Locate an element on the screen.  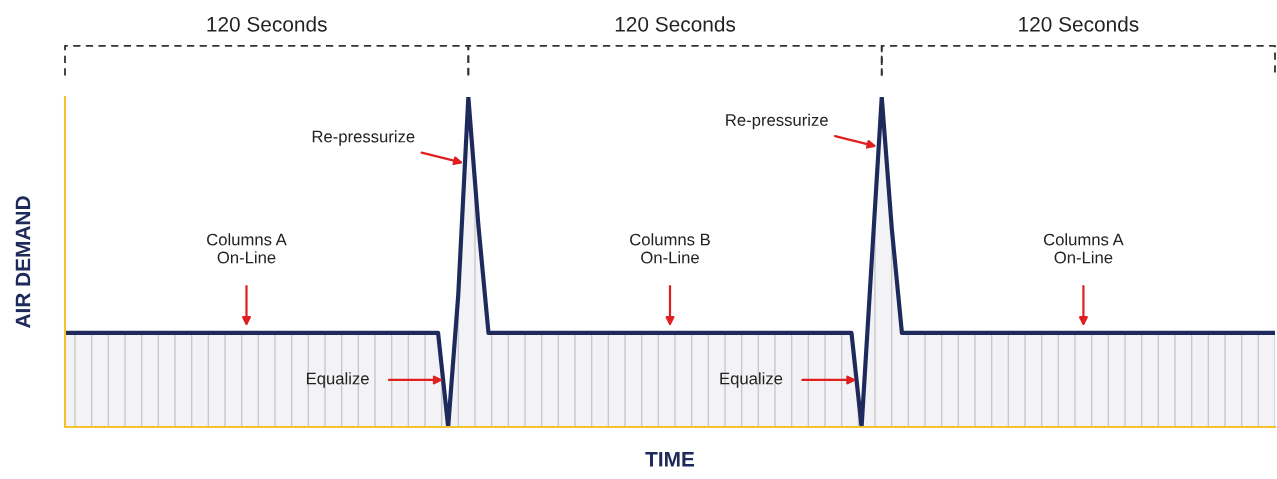
y-axis-title: AIR DEMAND is located at coordinates (23, 262).